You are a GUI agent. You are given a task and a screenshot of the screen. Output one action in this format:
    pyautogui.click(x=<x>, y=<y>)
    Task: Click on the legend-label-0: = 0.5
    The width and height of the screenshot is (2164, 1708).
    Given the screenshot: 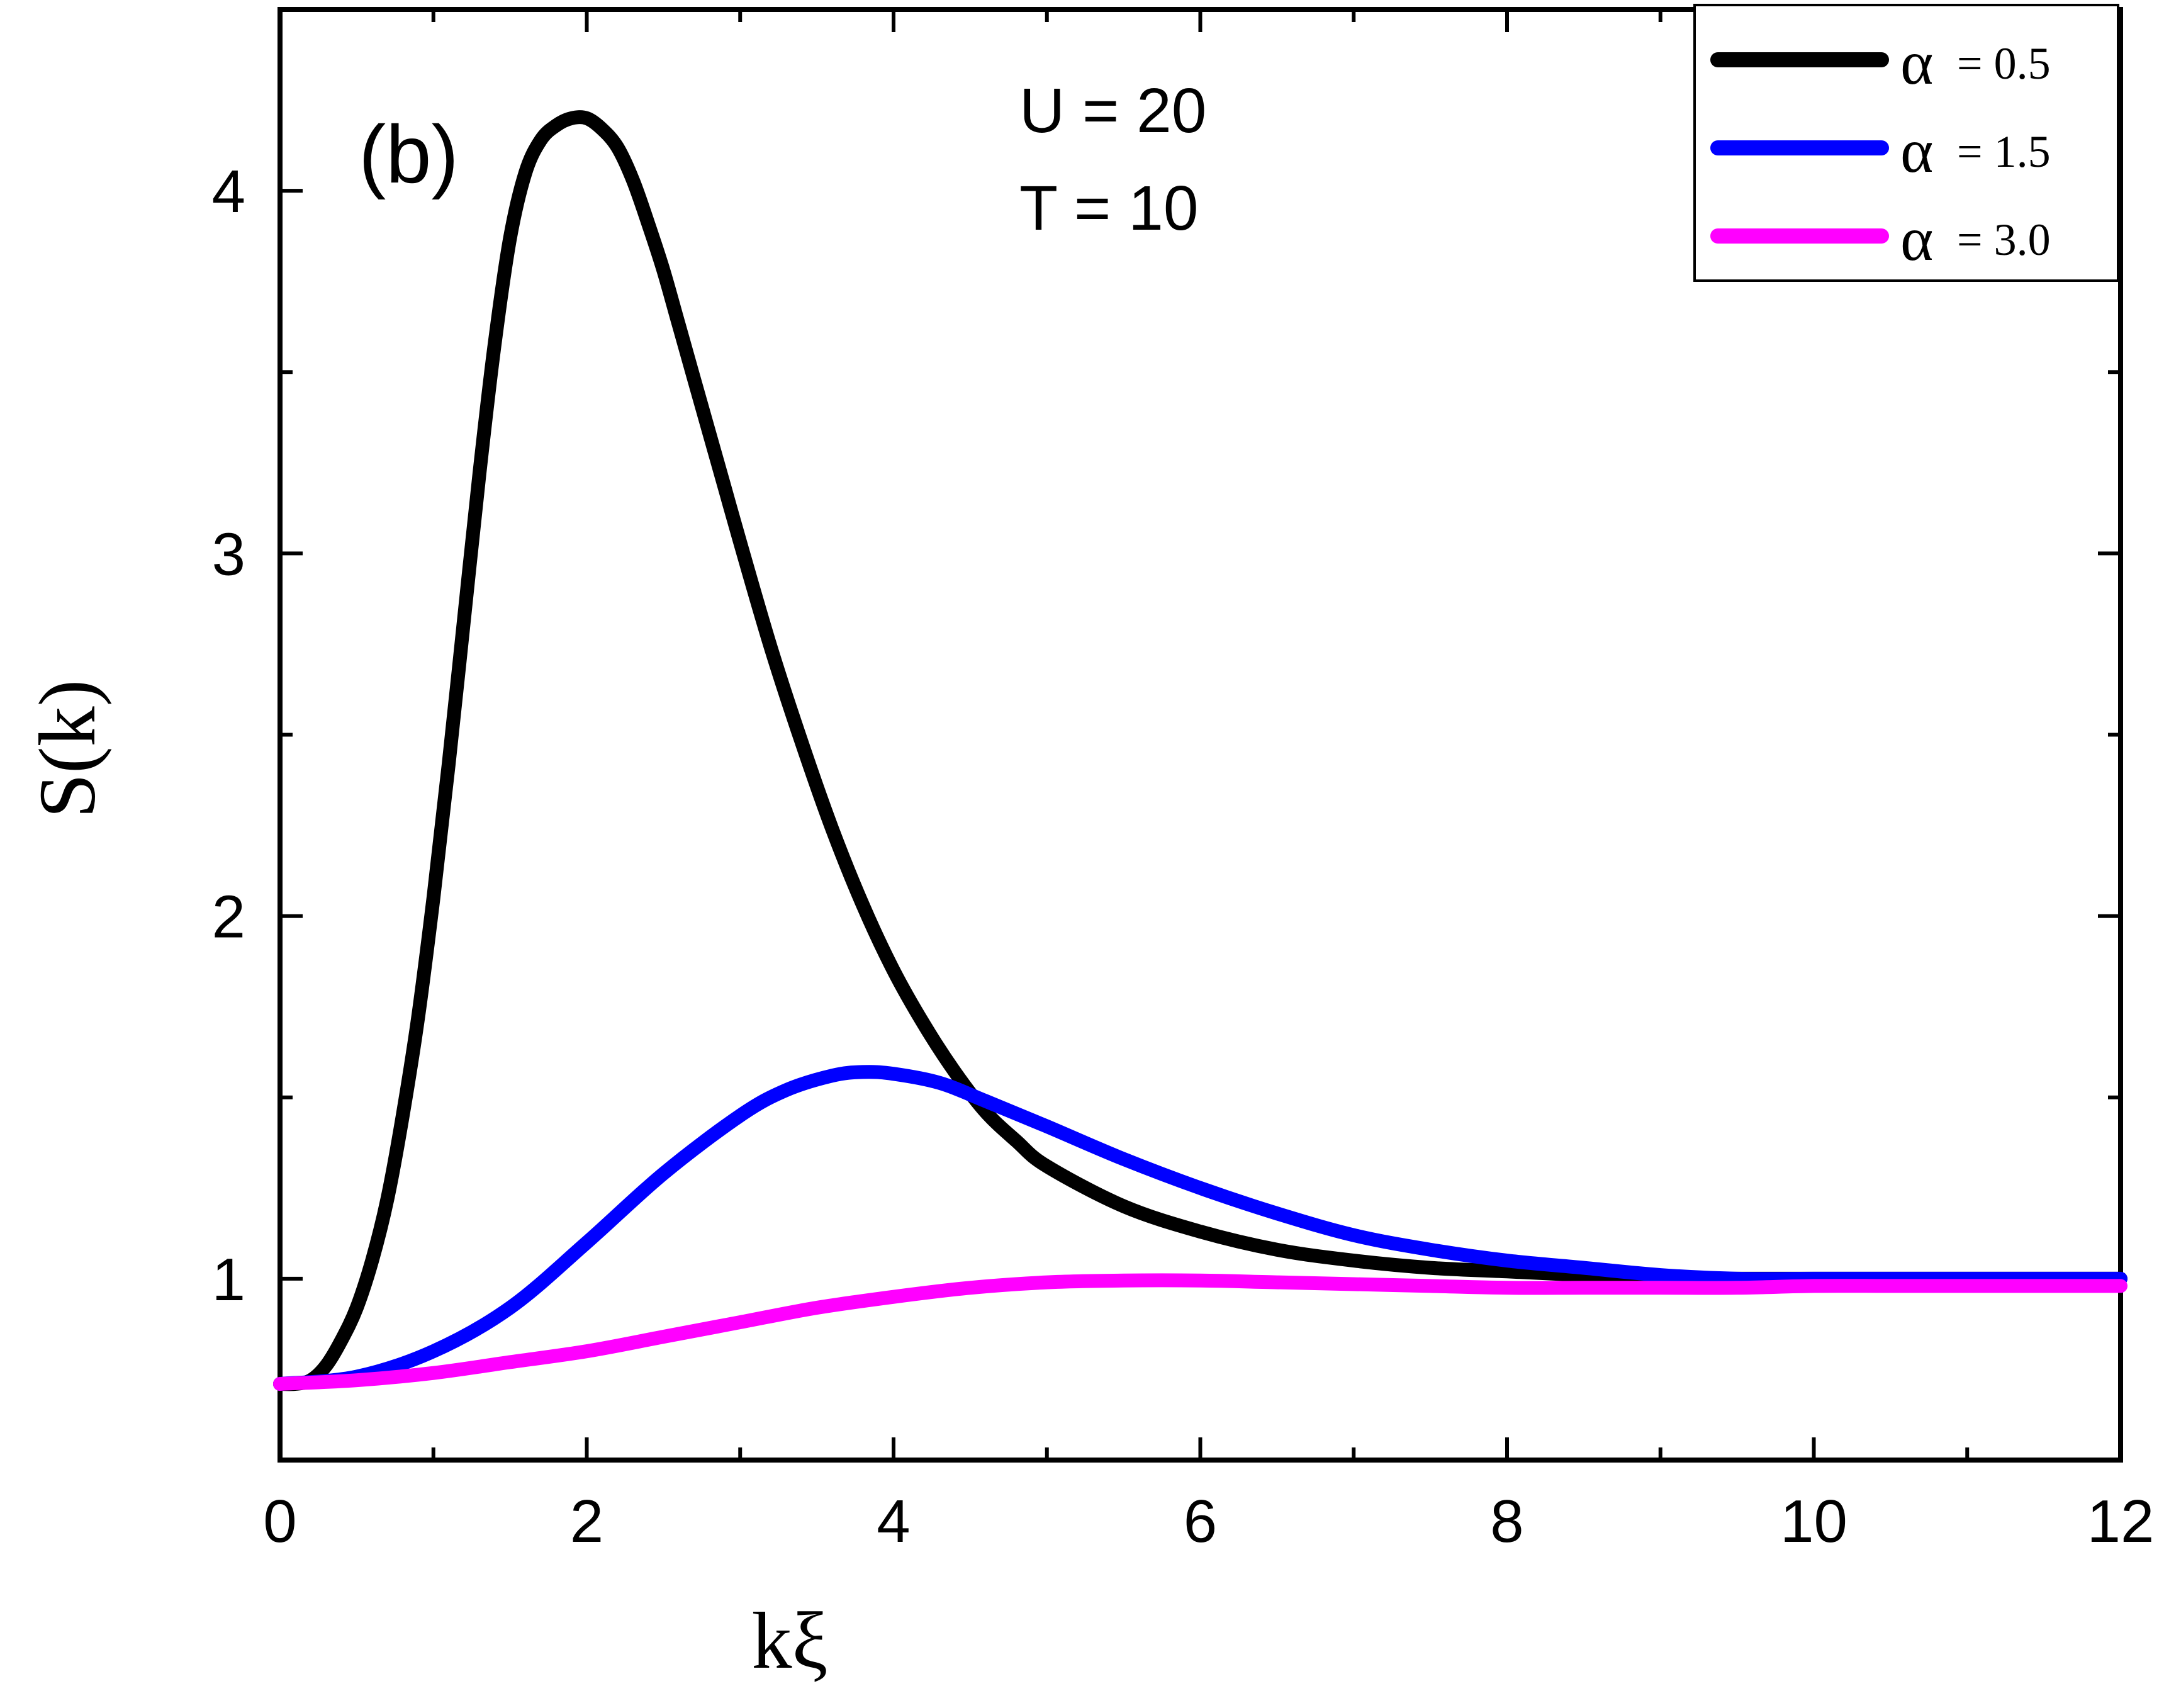 What is the action you would take?
    pyautogui.click(x=2004, y=64)
    